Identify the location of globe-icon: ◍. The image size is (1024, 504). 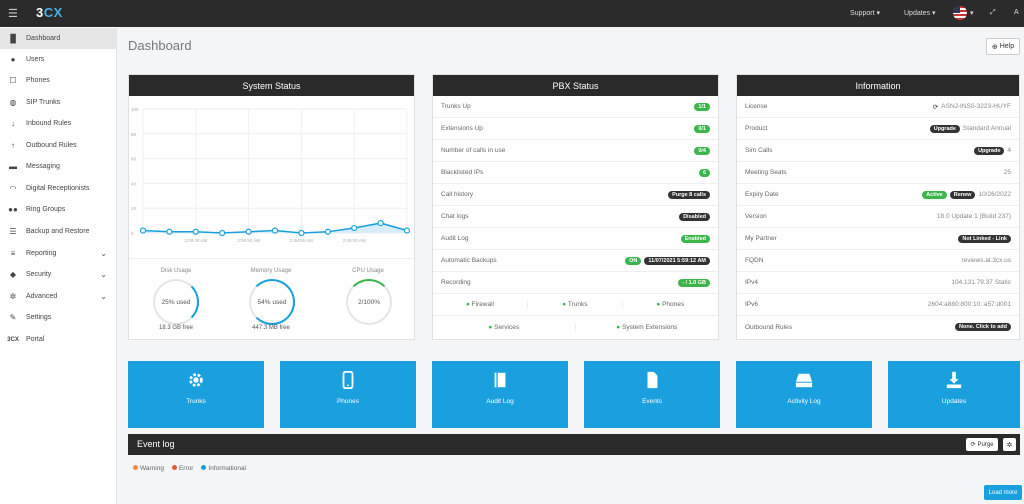
(13, 102).